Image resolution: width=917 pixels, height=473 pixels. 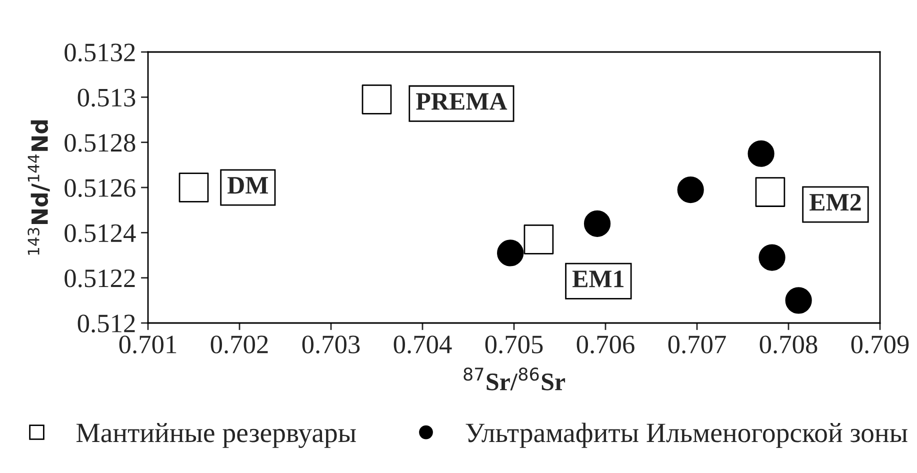 What do you see at coordinates (331, 345) in the screenshot?
I see `x-tick-label: 0.703` at bounding box center [331, 345].